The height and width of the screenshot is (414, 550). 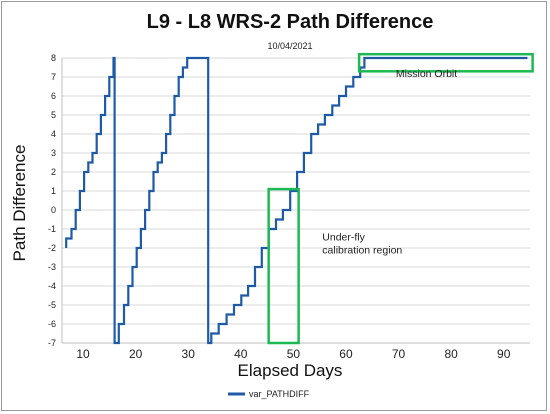 I want to click on x-tick-label: 50, so click(x=294, y=354).